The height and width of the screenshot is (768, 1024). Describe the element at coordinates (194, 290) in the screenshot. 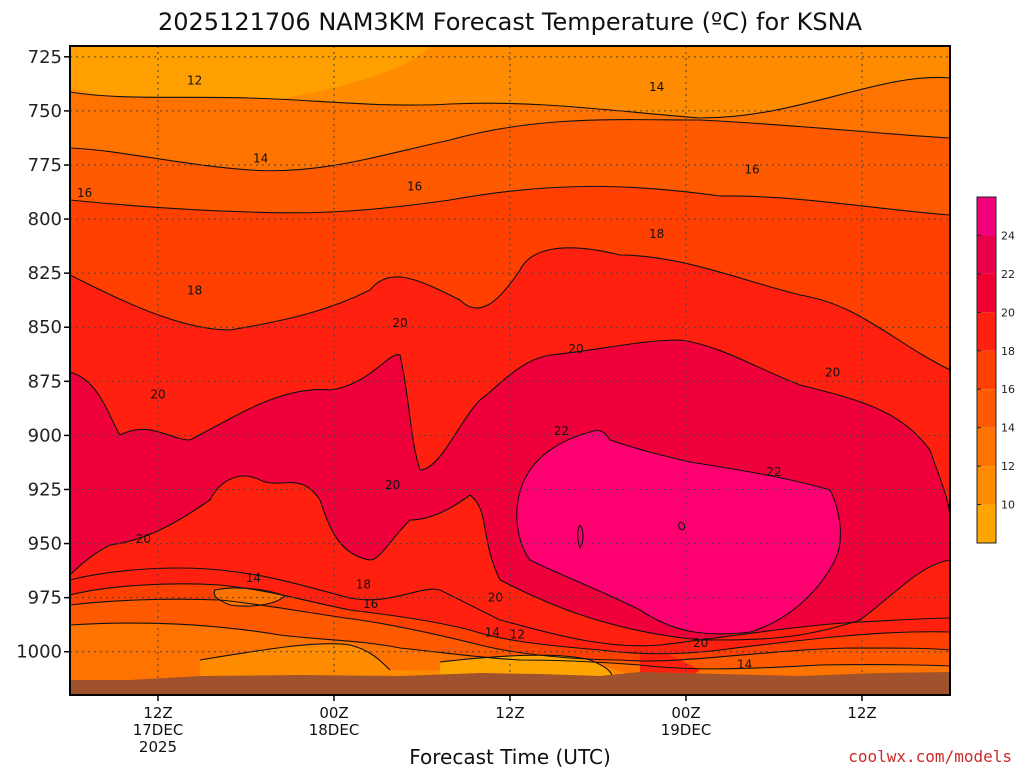

I see `contour-label-6: 18` at that location.